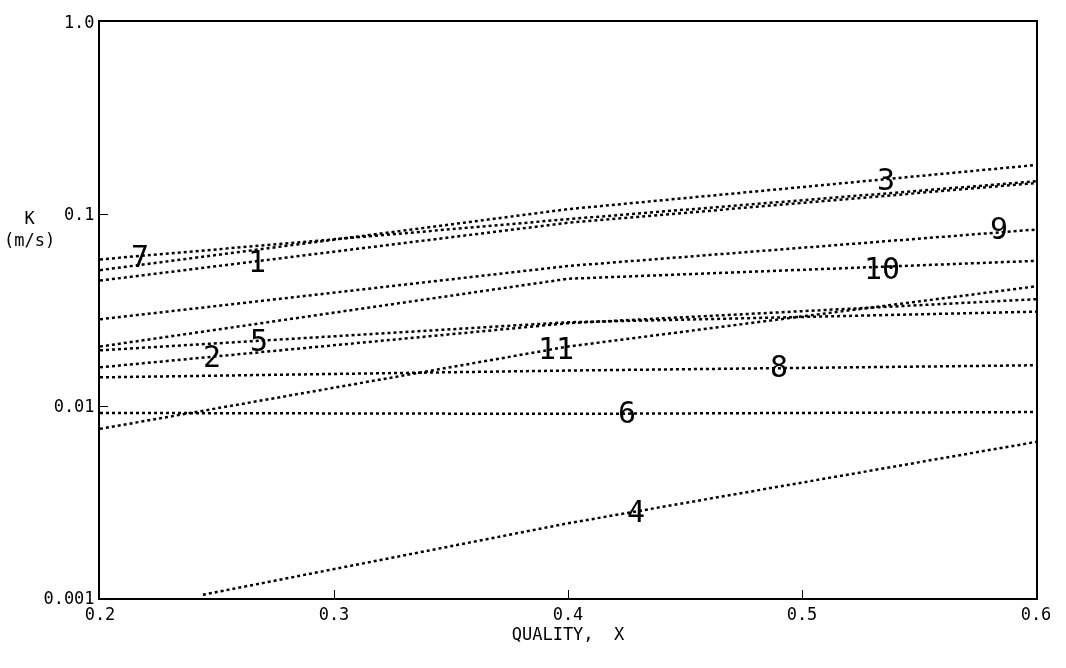 The image size is (1066, 668). Describe the element at coordinates (1036, 614) in the screenshot. I see `x-tick-label: 0.6` at that location.